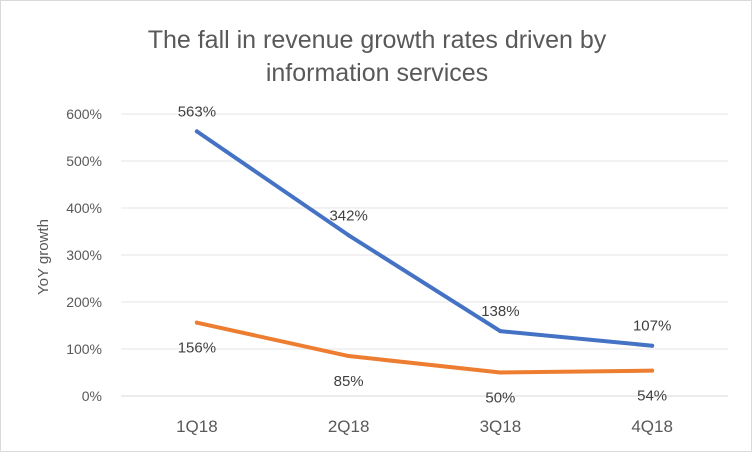 The height and width of the screenshot is (453, 752). I want to click on y-tick-labels: 0% 100% 200% 300% 400% 500% 600%, so click(84, 255).